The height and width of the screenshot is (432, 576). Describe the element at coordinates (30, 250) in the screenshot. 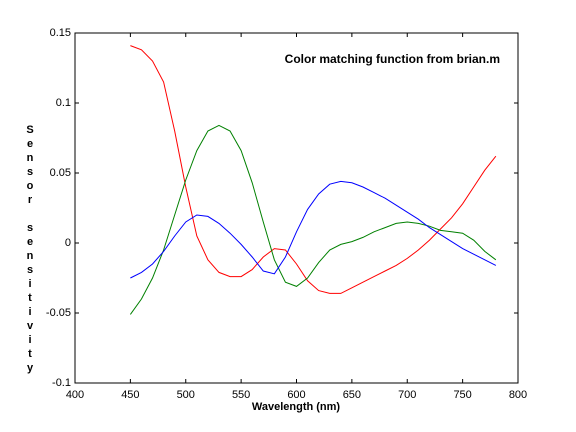

I see `y-axis-label: Sensor sensitivity` at that location.